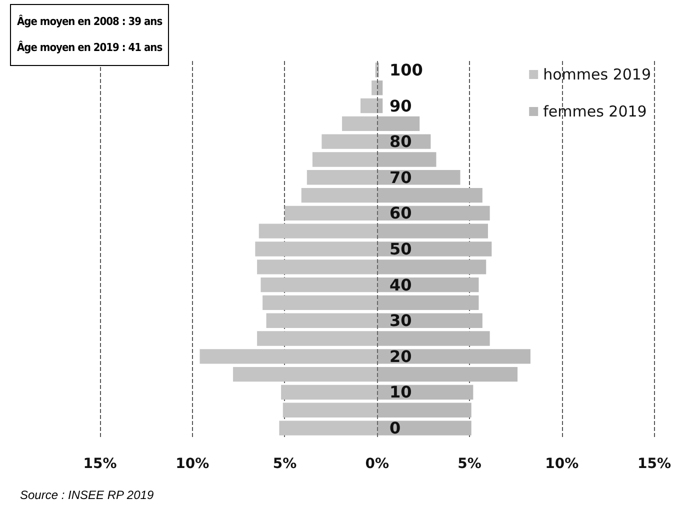 This screenshot has width=674, height=511. I want to click on source-note: Source : INSEE RP 2019, so click(87, 495).